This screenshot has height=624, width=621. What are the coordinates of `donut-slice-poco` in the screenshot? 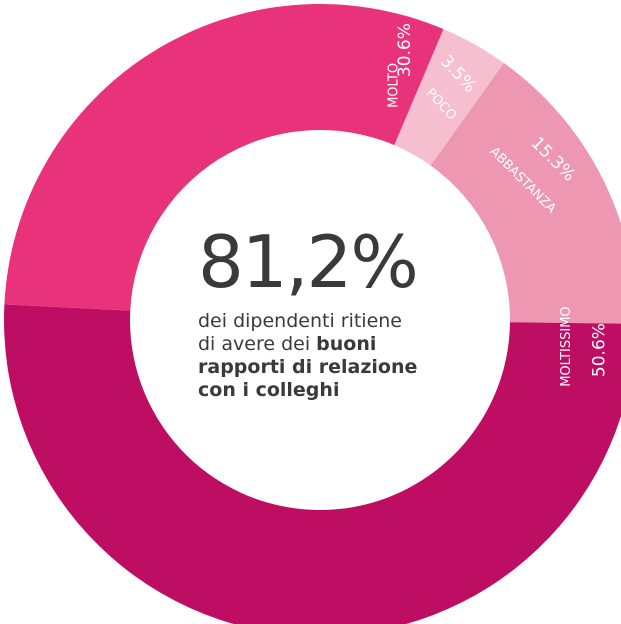 It's located at (449, 97).